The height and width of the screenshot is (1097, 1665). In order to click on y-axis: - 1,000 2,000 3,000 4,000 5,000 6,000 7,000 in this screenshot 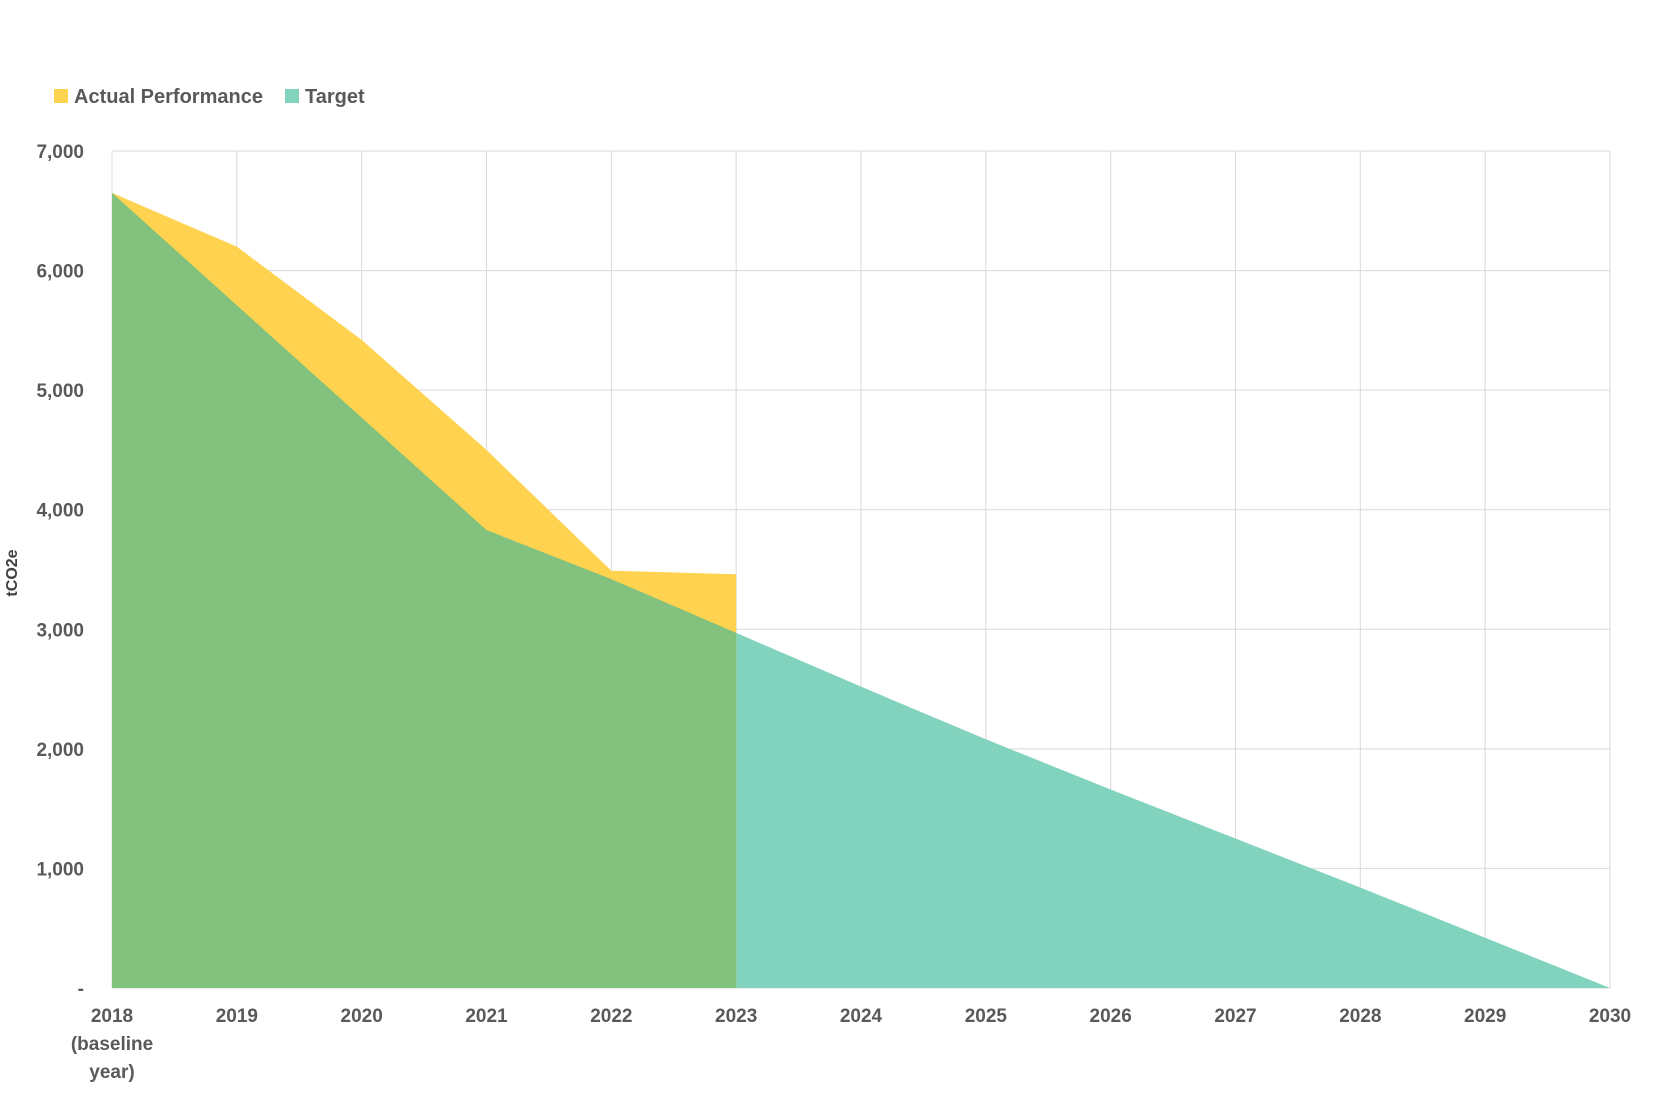, I will do `click(60, 571)`.